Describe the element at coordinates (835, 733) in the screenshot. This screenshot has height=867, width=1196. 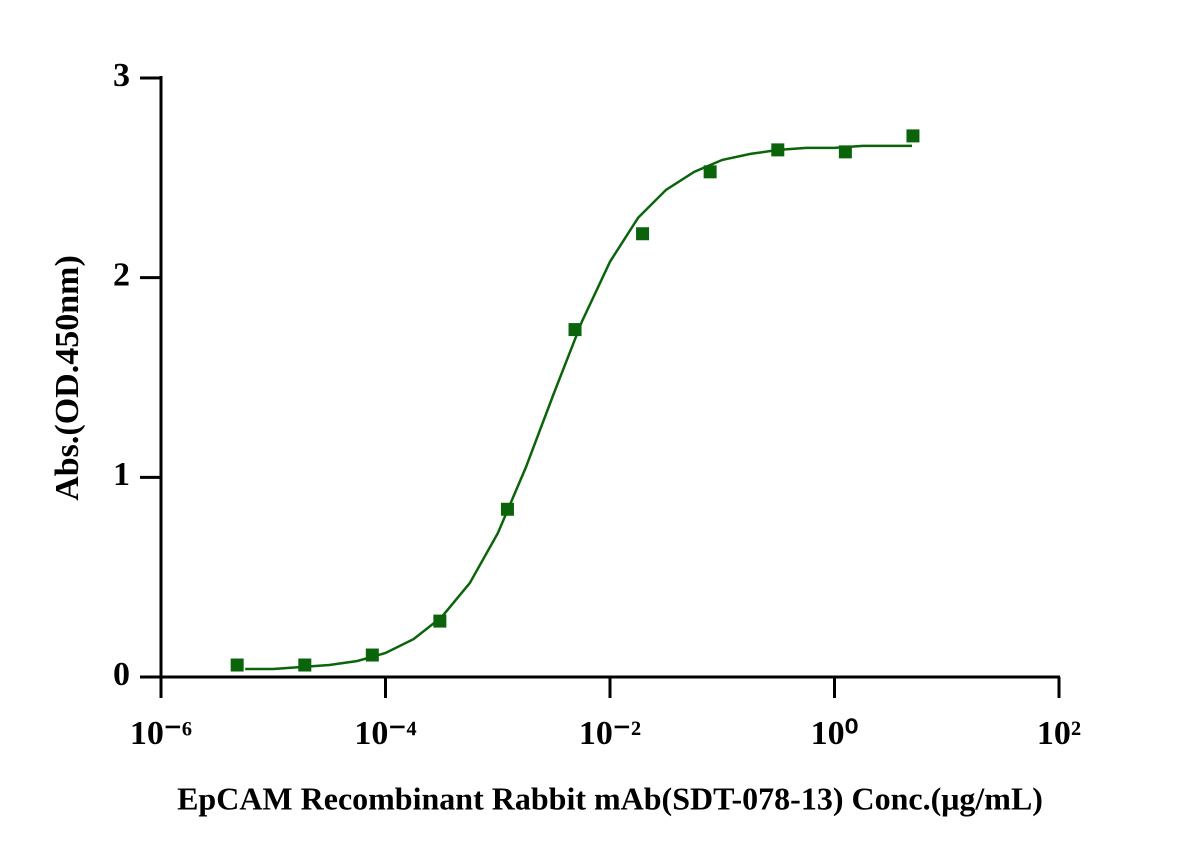
I see `x-tick-label: 10⁰` at that location.